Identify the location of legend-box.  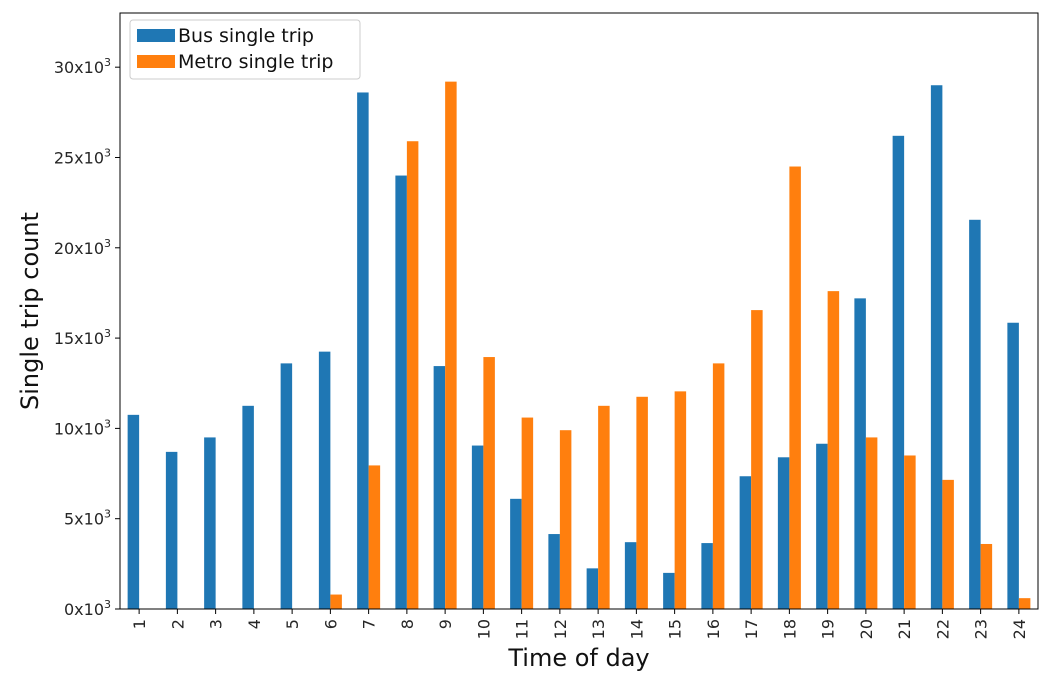
(245, 49).